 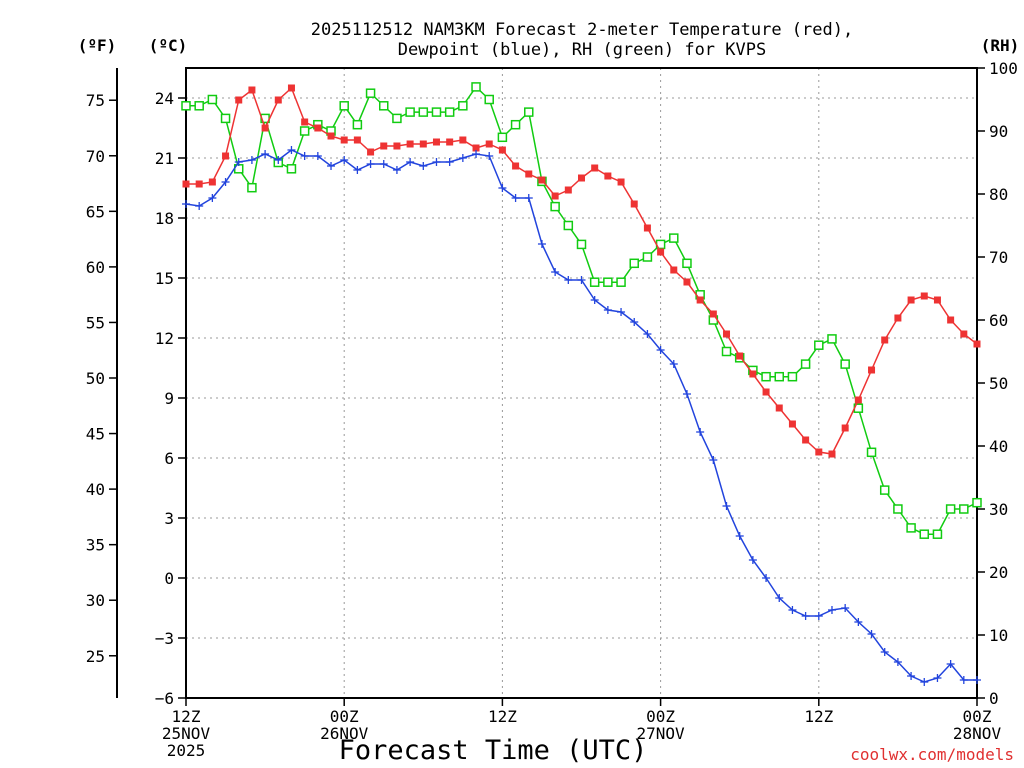 What do you see at coordinates (164, 338) in the screenshot?
I see `celsius-tick-label: 12` at bounding box center [164, 338].